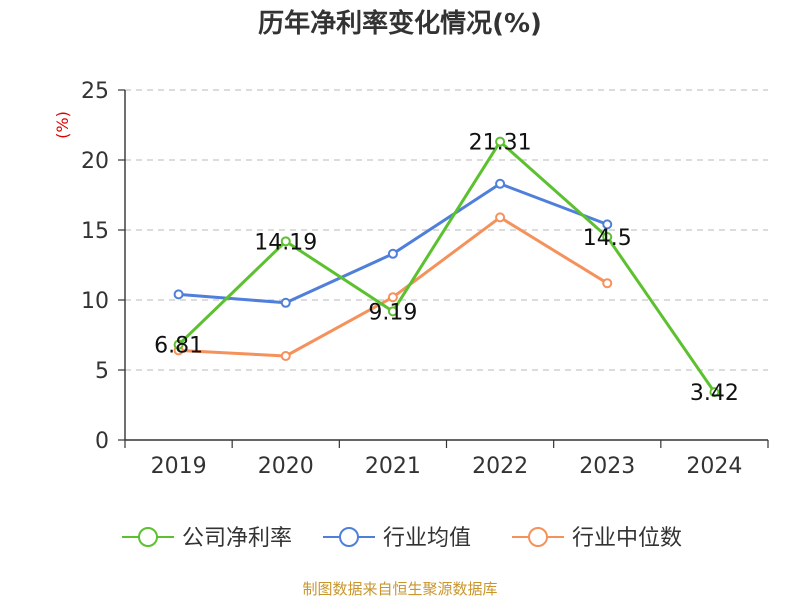  Describe the element at coordinates (237, 538) in the screenshot. I see `legend-label: 公司净利率` at that location.